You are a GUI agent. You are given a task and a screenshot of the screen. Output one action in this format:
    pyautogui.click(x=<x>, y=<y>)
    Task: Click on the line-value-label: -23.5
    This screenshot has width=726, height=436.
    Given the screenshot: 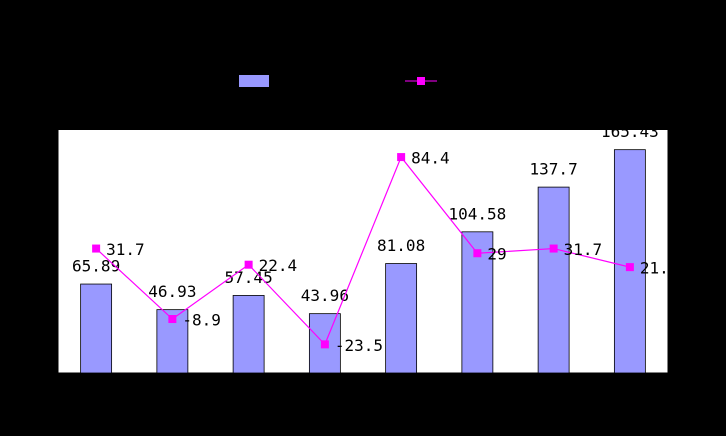 What is the action you would take?
    pyautogui.click(x=359, y=345)
    